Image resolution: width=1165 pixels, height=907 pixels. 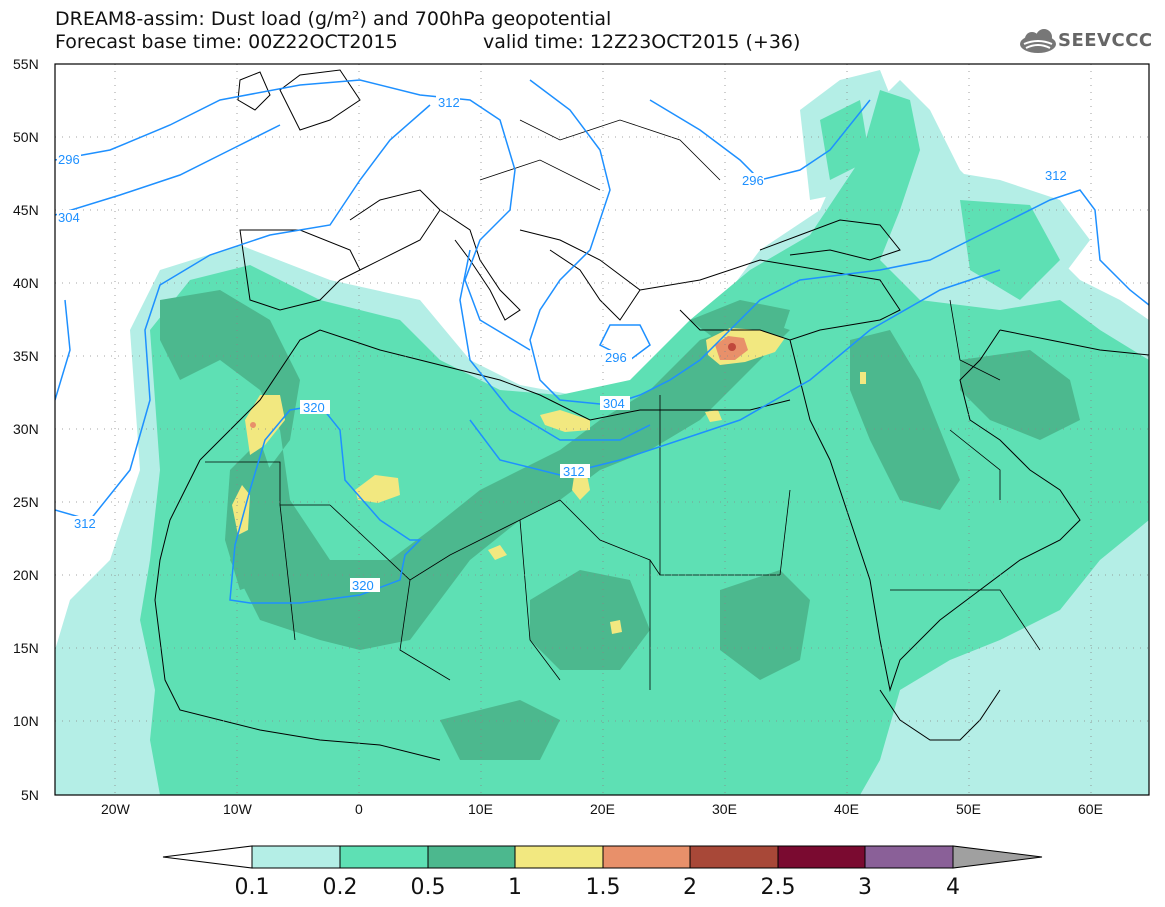 I want to click on colorbar-labels: 0.1 0.2 0.5 1 1.5 2 2.5 3 4, so click(x=598, y=887).